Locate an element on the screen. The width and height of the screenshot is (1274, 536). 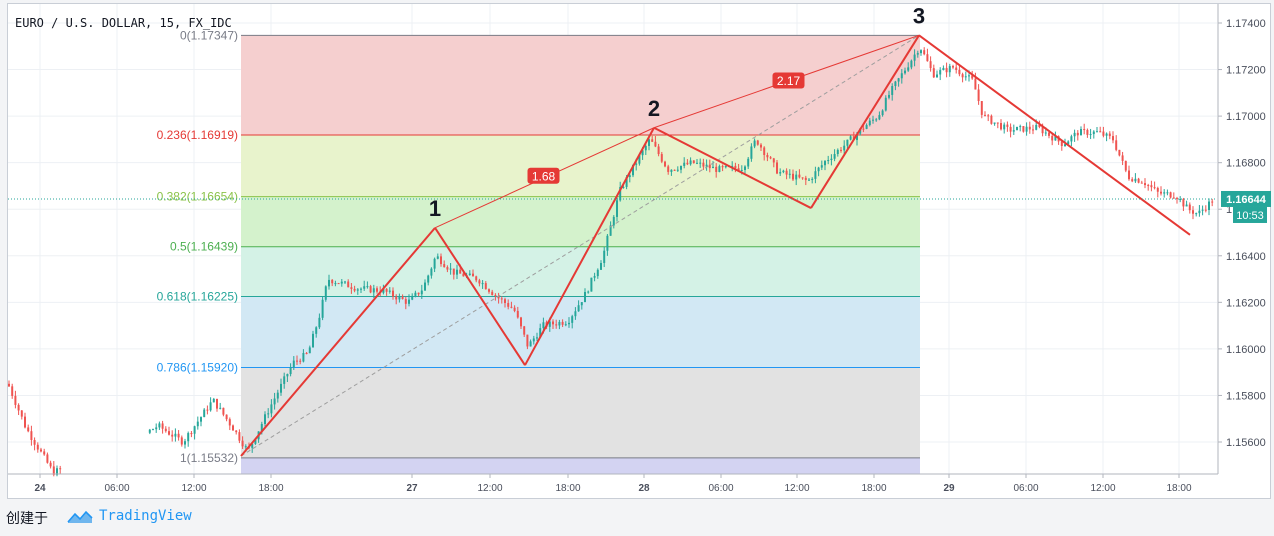
ratio-badge-label: 1.68 is located at coordinates (544, 176).